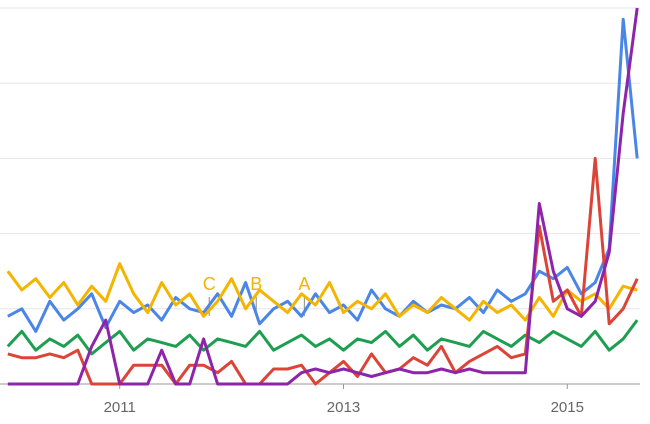 This screenshot has width=650, height=424. What do you see at coordinates (343, 407) in the screenshot?
I see `x-tick-label: 2013` at bounding box center [343, 407].